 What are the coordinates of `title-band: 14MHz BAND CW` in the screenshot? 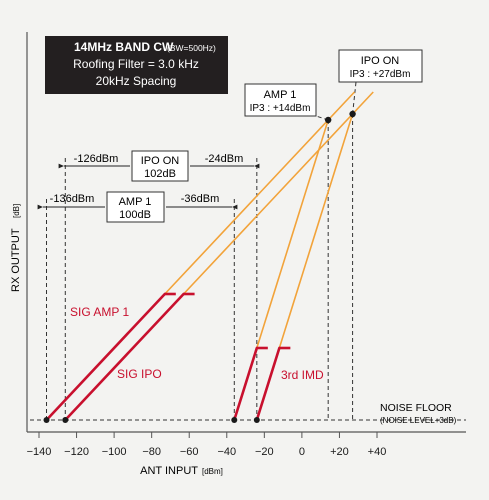 It's located at (124, 47).